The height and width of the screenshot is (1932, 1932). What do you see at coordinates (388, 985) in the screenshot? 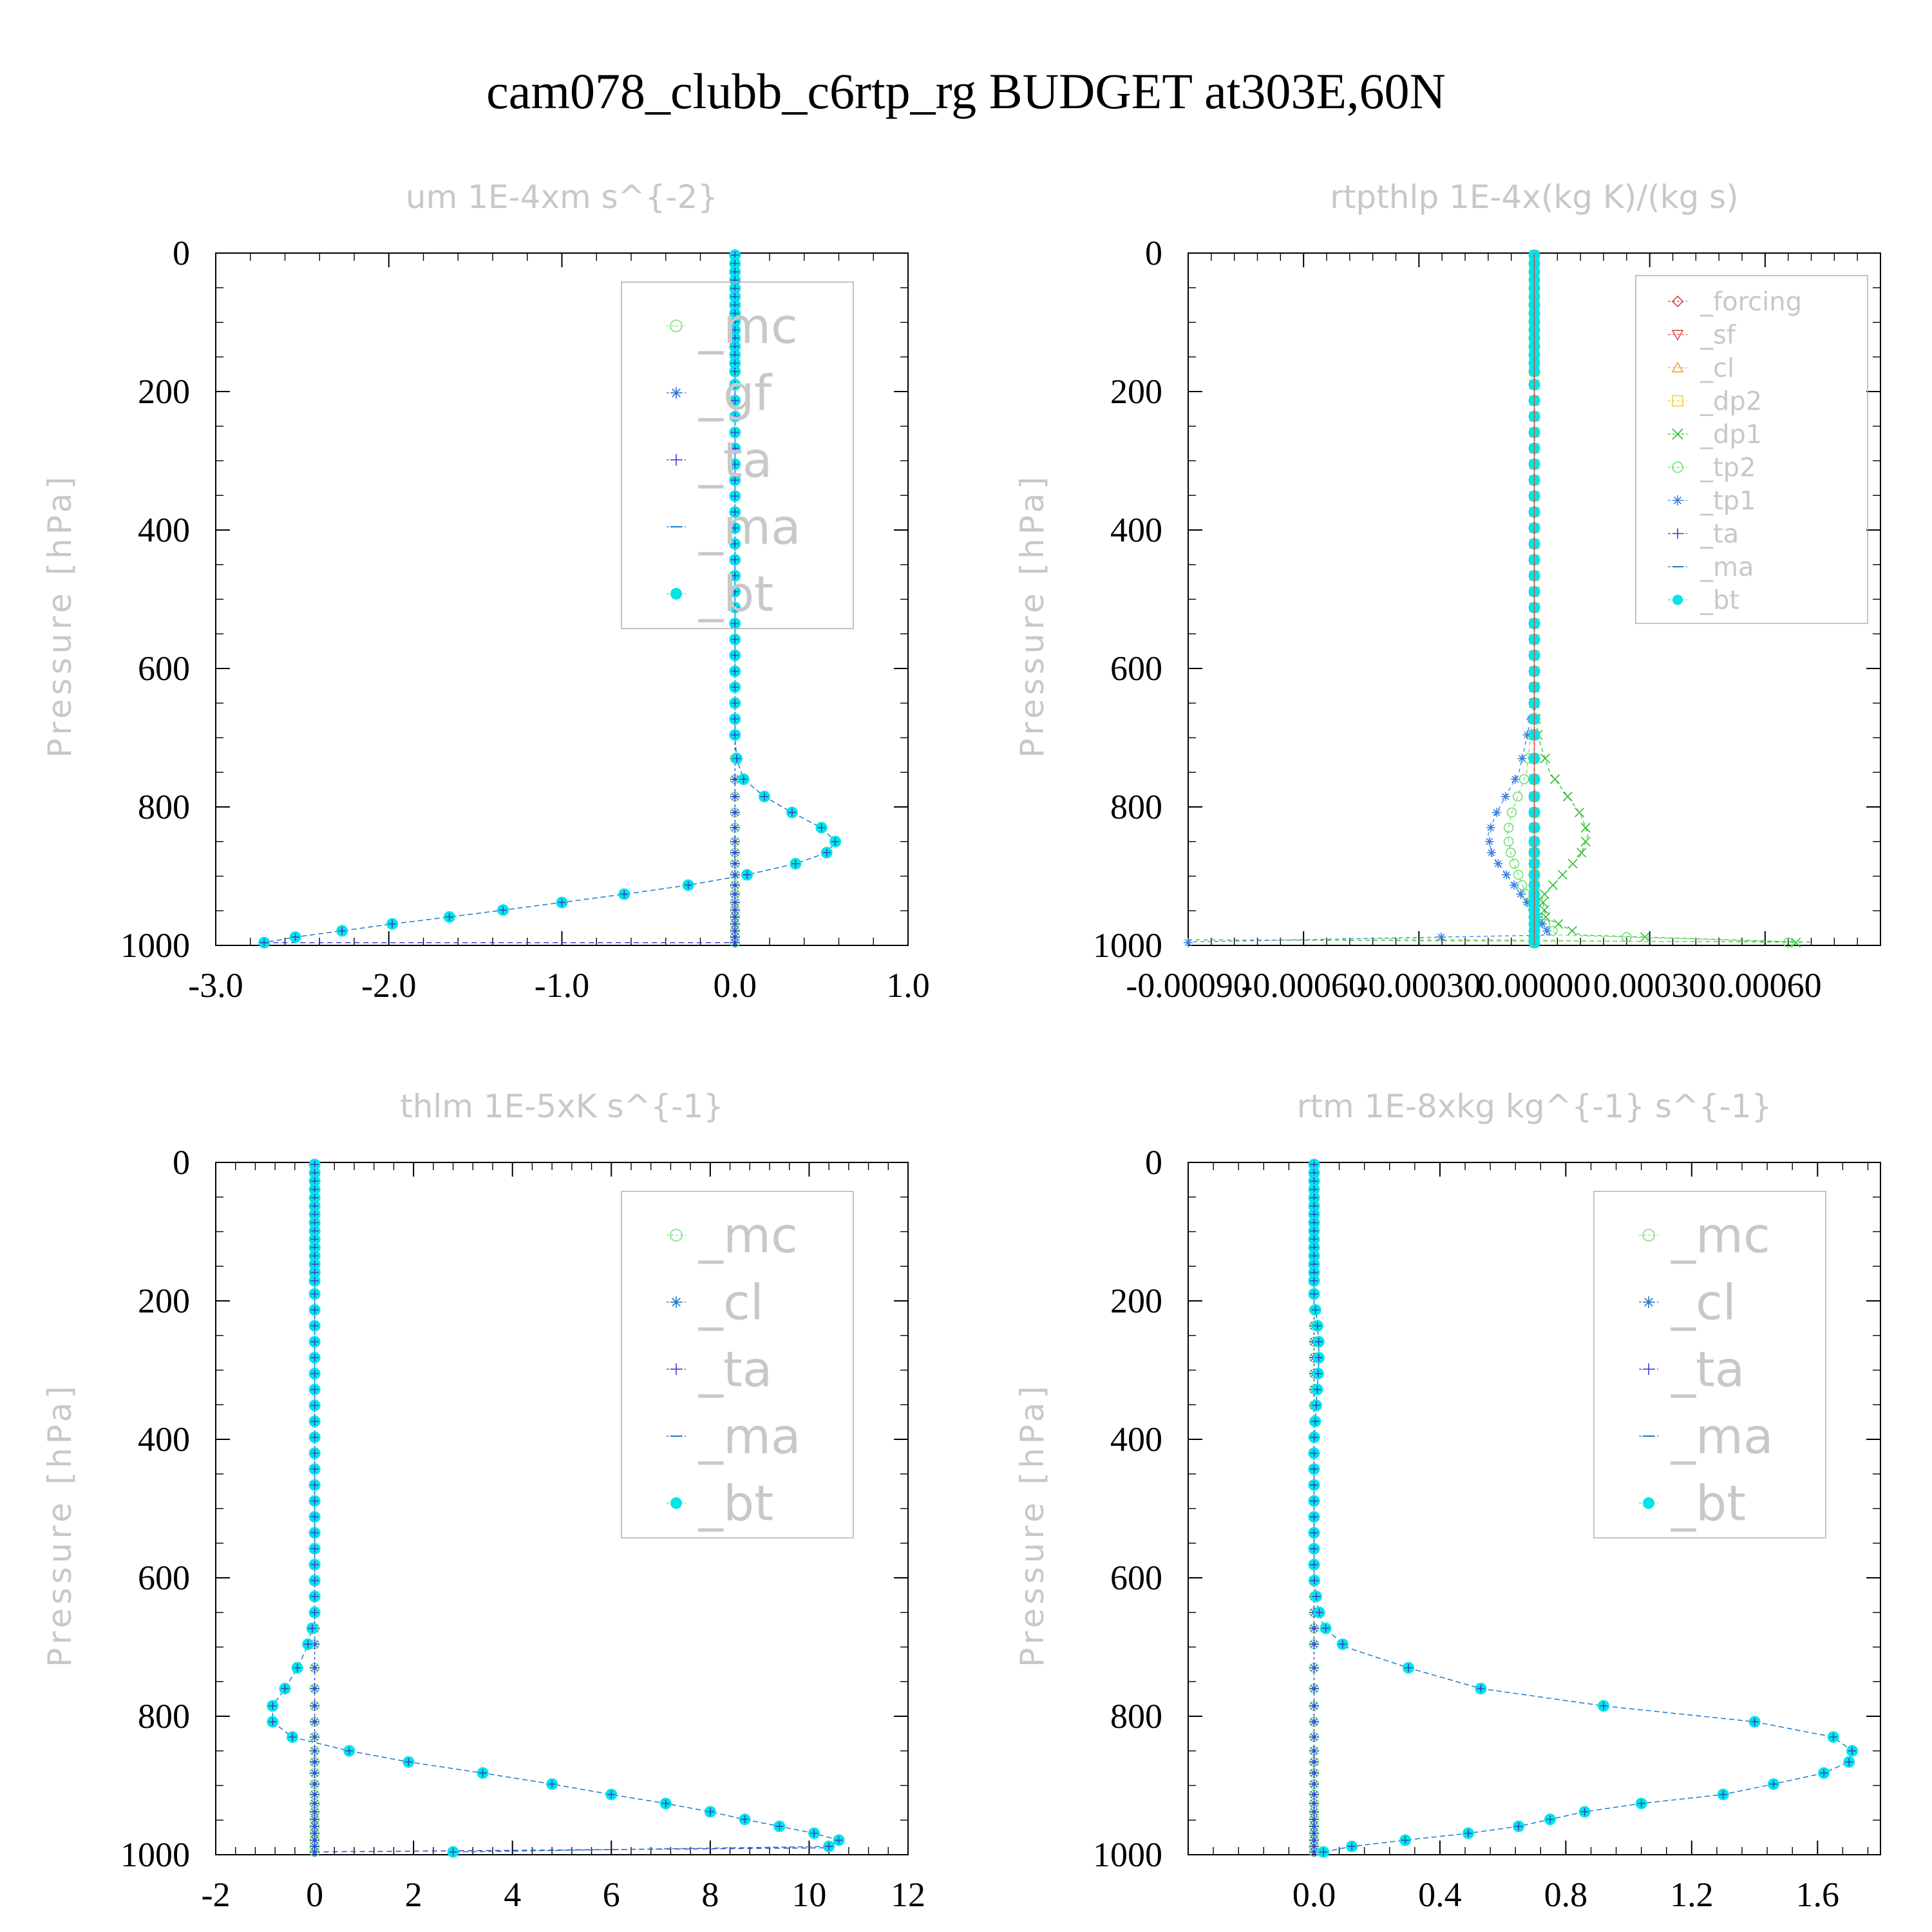
I see `x-tick-label: -2.0` at bounding box center [388, 985].